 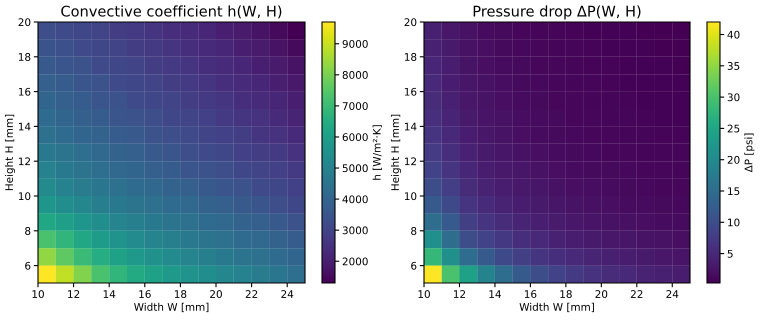 I want to click on color-bar-label: 40, so click(x=733, y=34).